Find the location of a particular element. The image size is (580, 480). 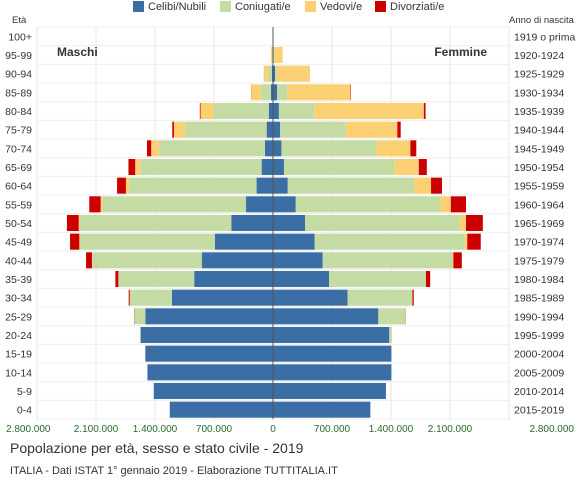

age-group-label: 70-74 is located at coordinates (18, 149).